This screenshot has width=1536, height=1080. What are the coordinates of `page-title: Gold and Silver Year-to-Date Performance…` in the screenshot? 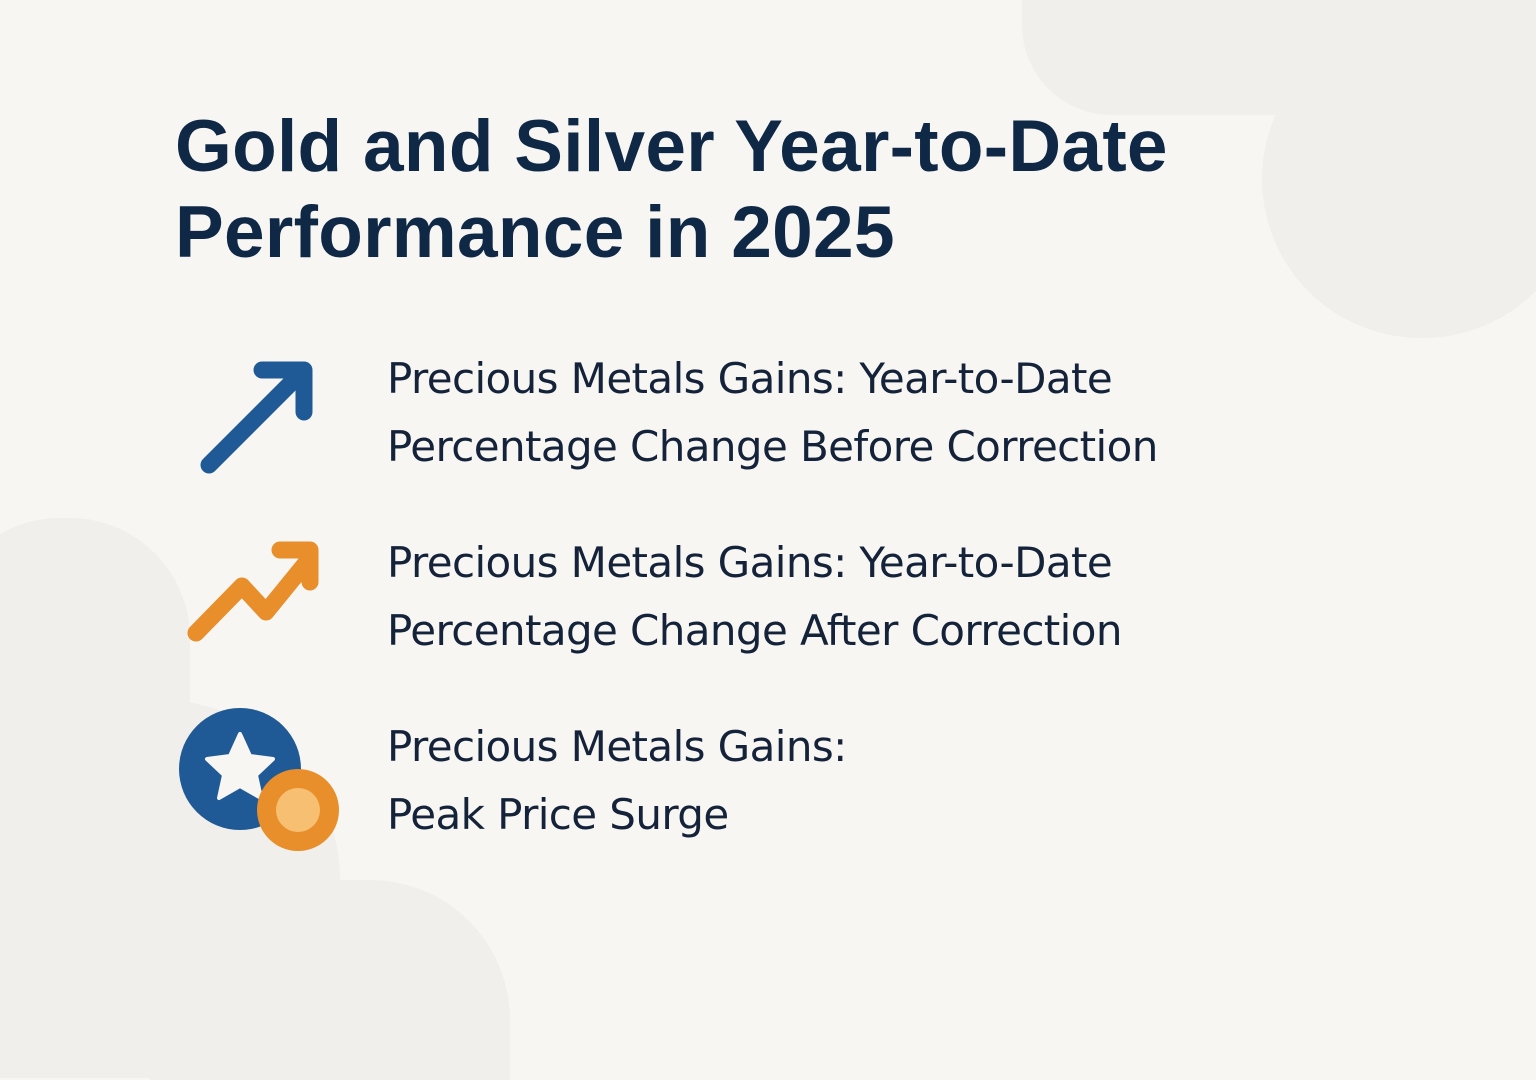 It's located at (671, 190).